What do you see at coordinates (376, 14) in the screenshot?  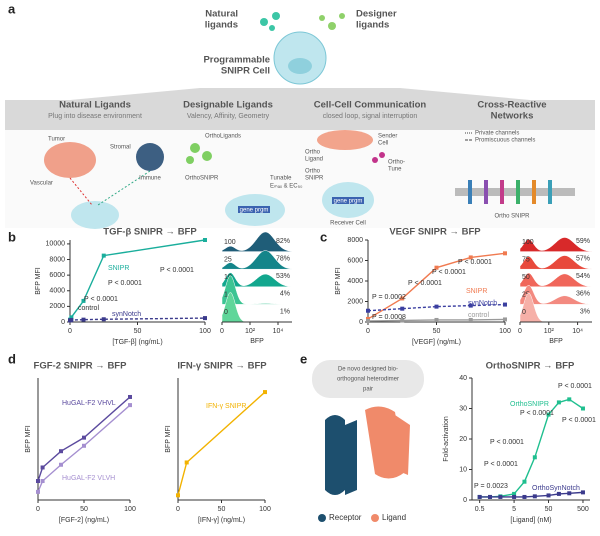 I see `label: Designer` at bounding box center [376, 14].